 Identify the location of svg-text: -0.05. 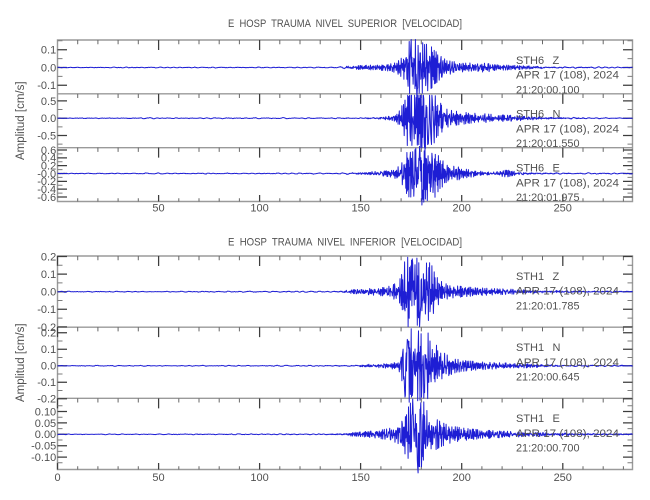
(43, 447).